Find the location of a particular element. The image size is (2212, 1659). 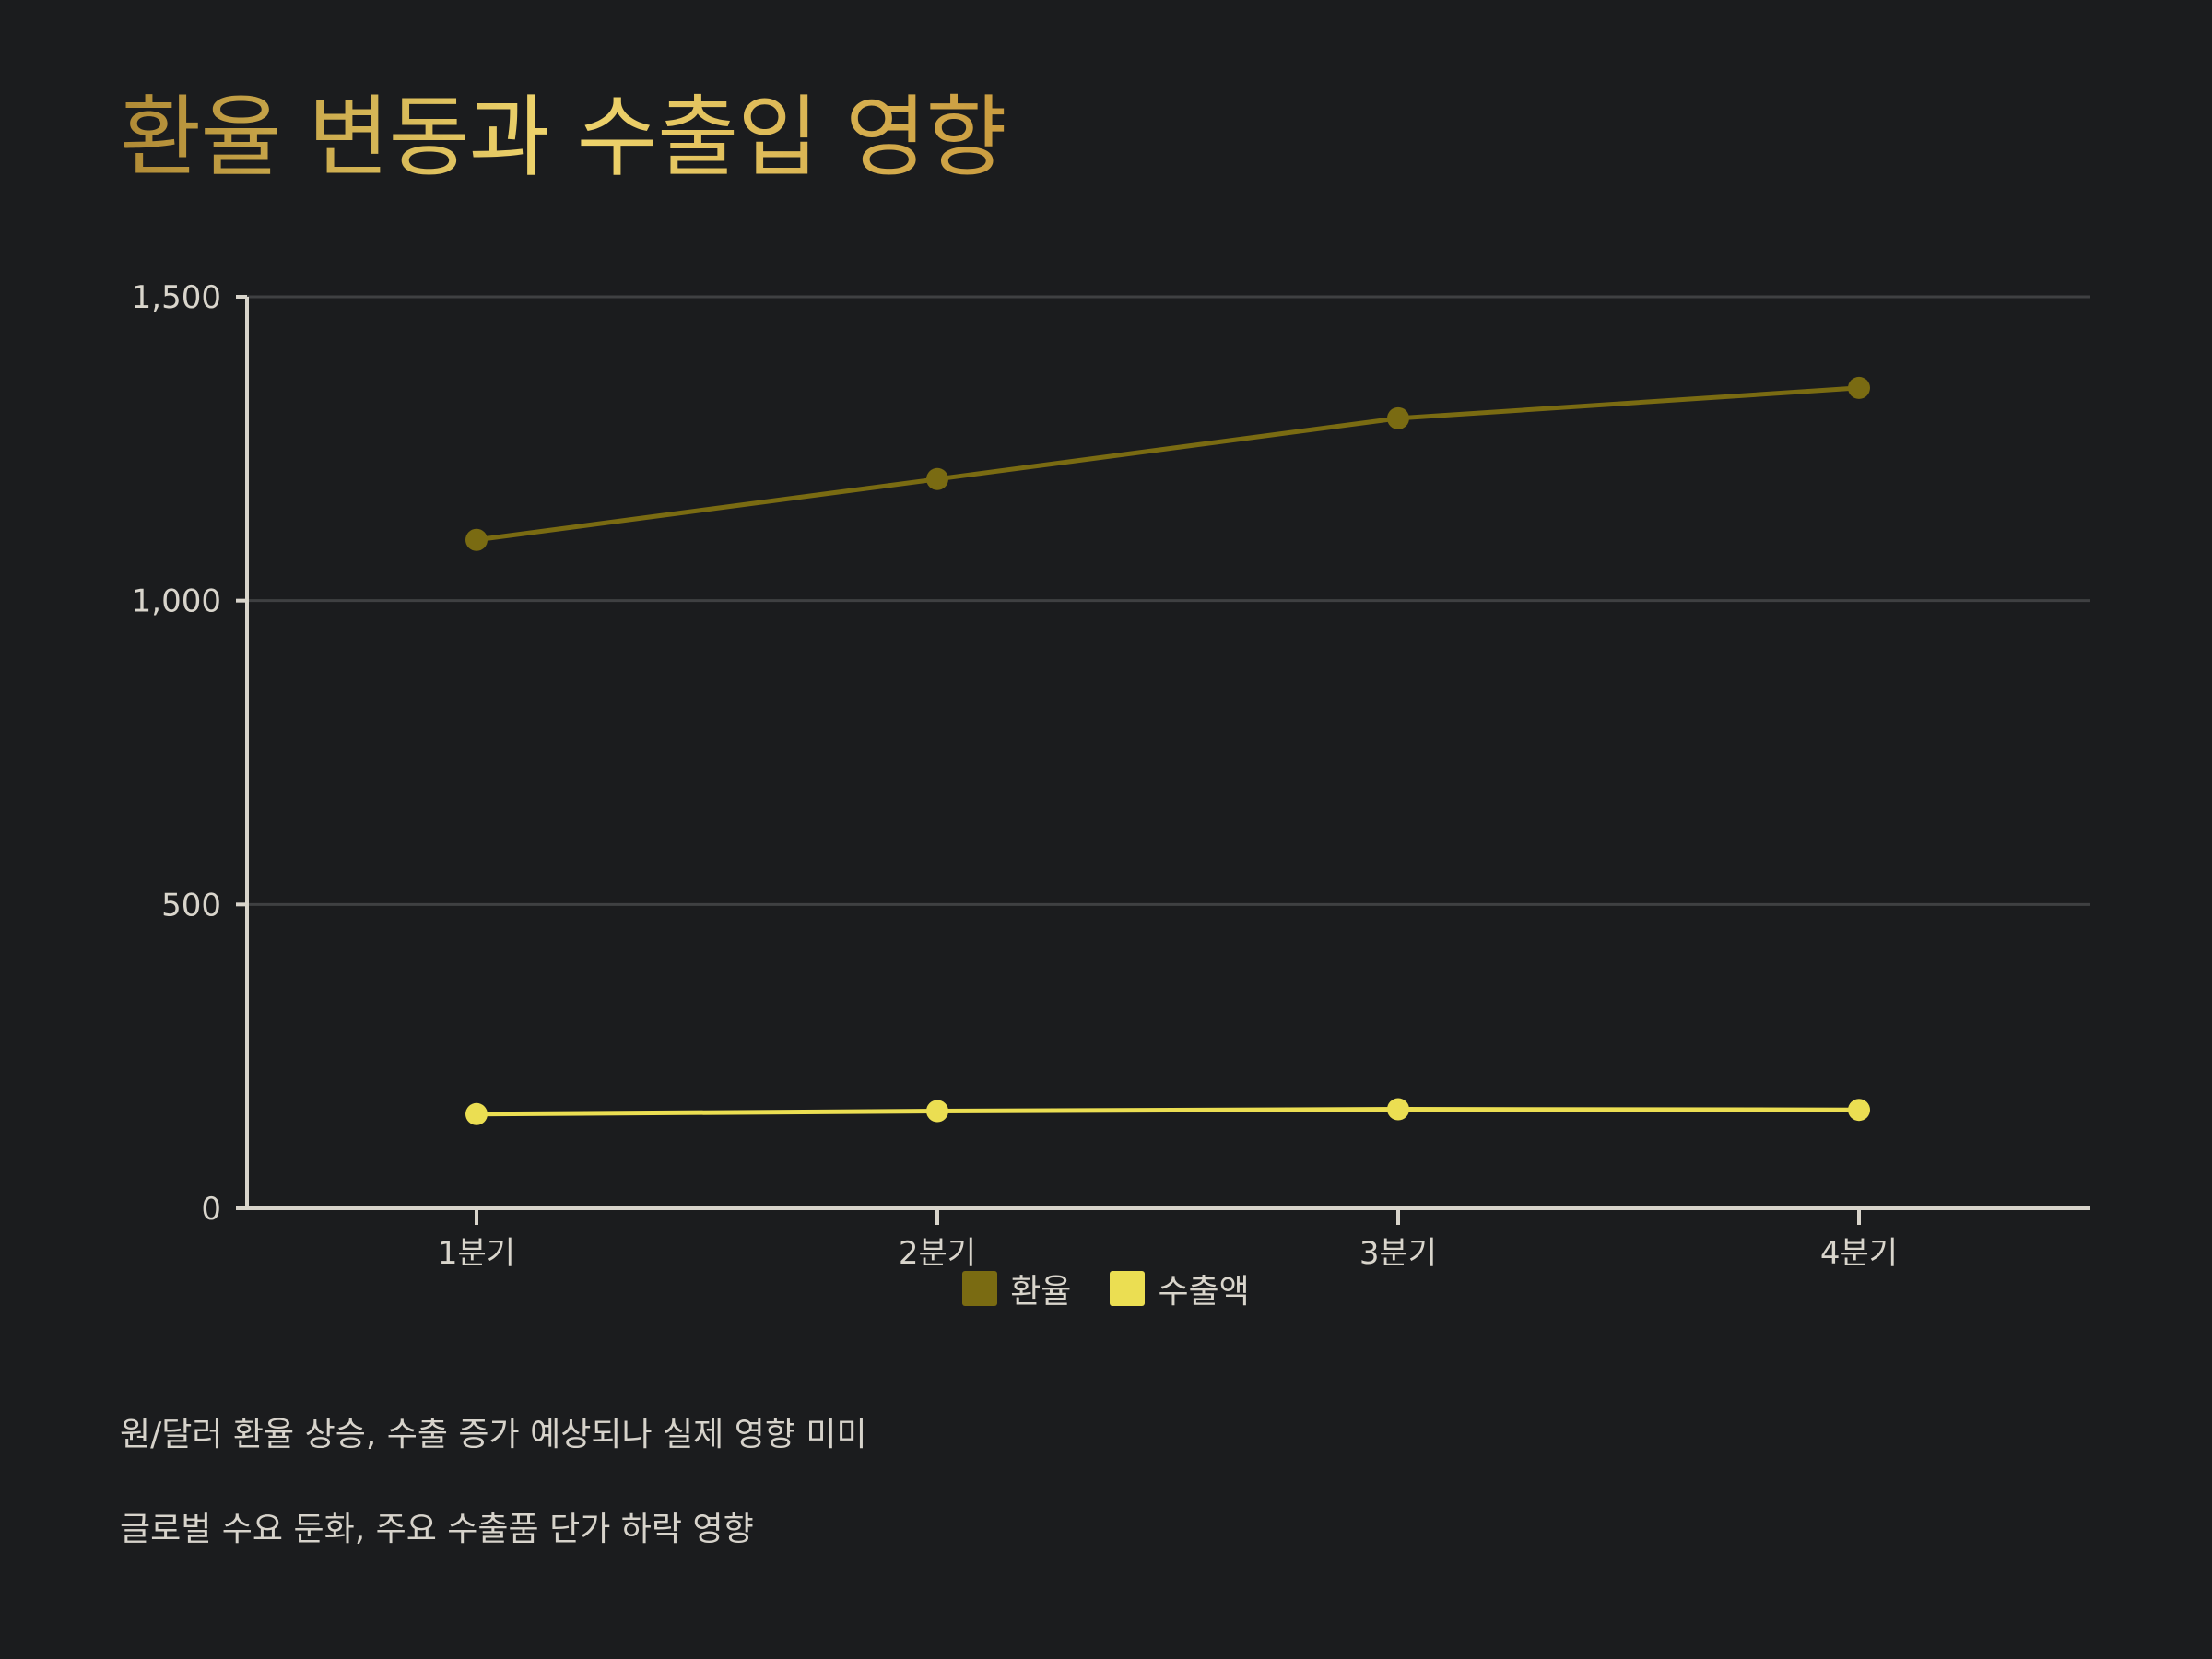

x-tick-label: 2분기 is located at coordinates (937, 1253).